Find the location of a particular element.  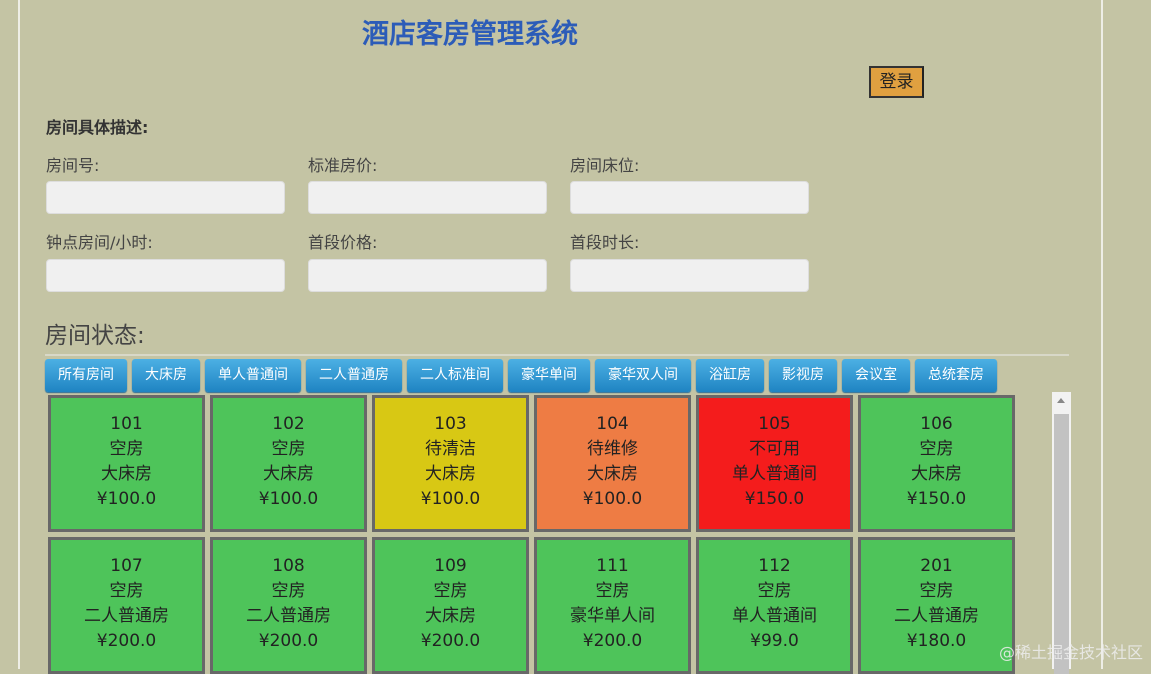

tab-room-type: 浴缸房 is located at coordinates (730, 375).